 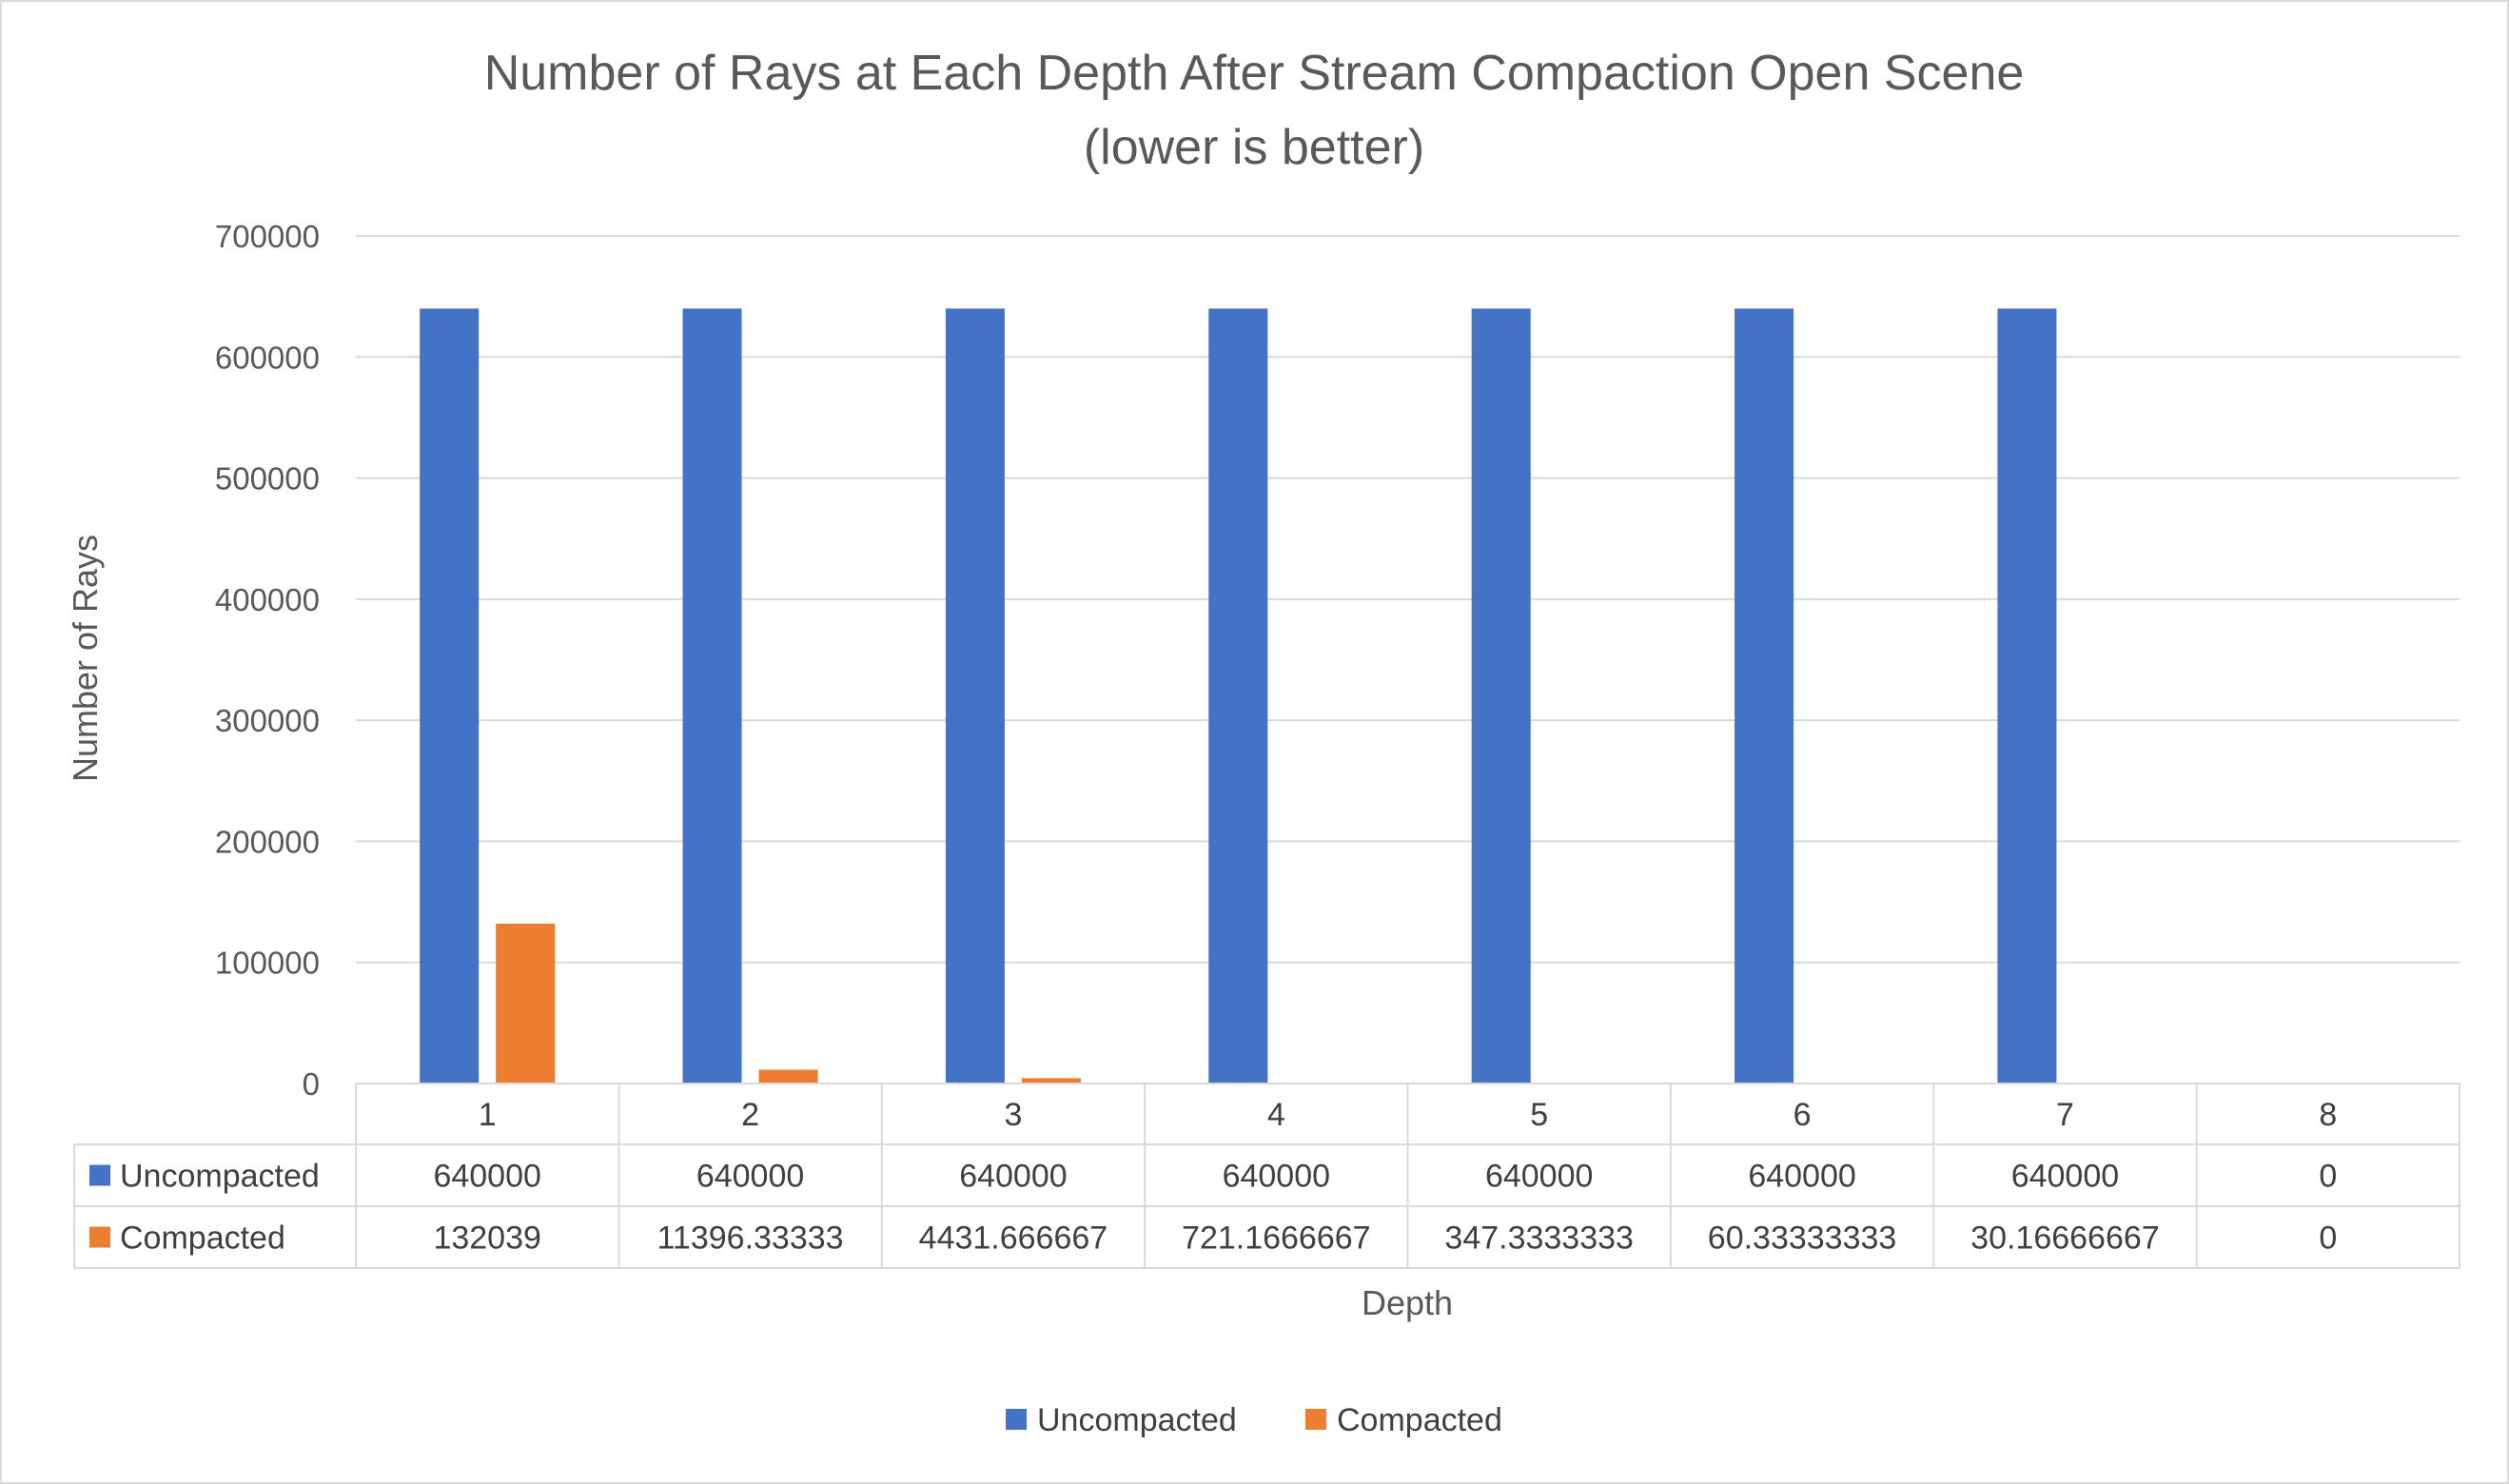 What do you see at coordinates (268, 236) in the screenshot?
I see `y-tick-label: 700000` at bounding box center [268, 236].